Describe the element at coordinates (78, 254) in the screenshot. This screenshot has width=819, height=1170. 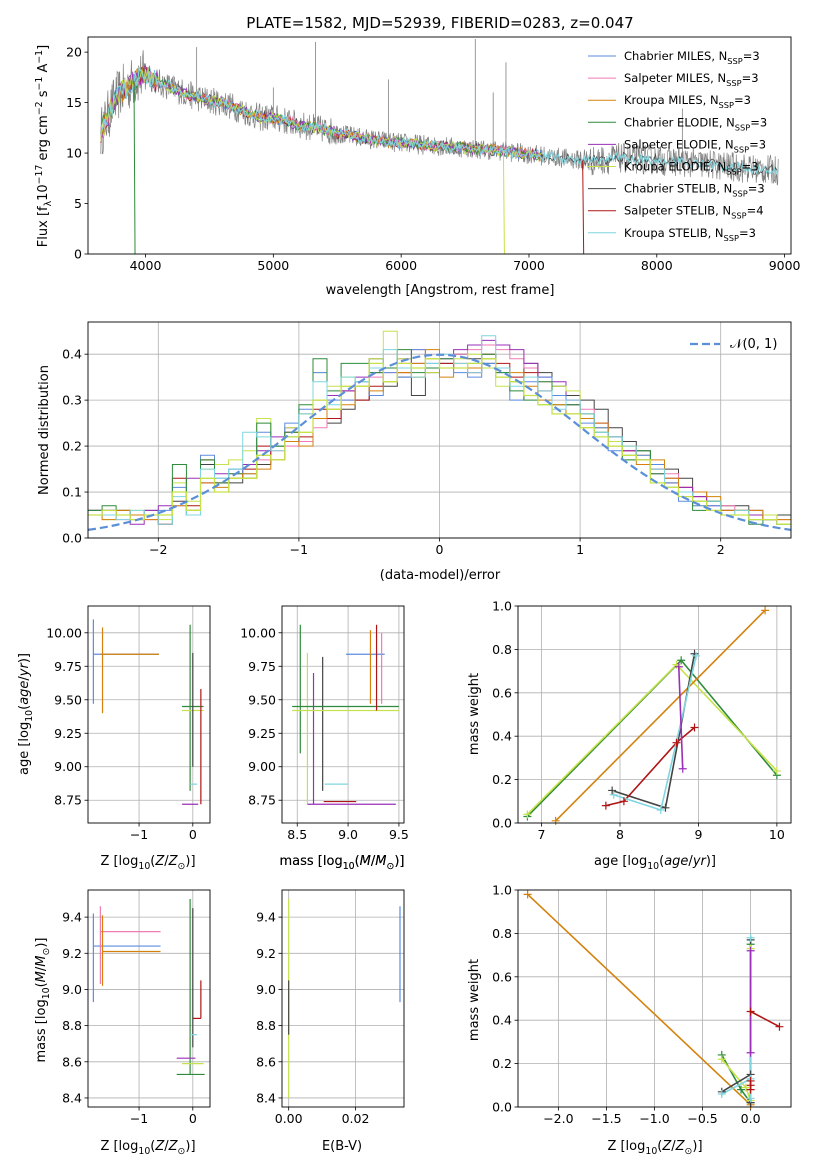
I see `y-tick-label: 0` at that location.